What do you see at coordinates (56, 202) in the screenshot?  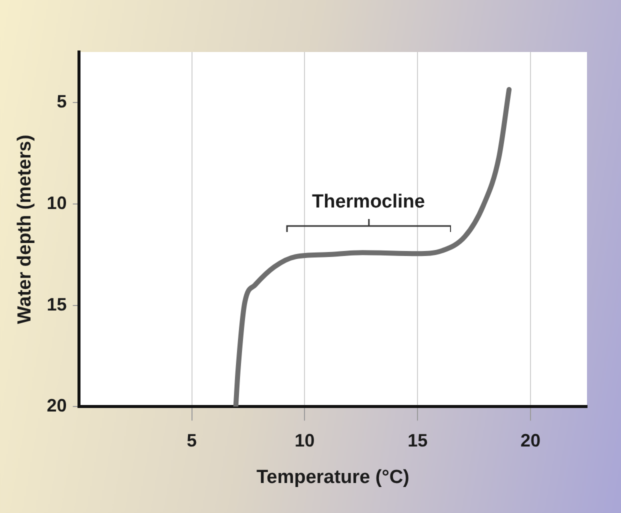 I see `y-tick-label: 10` at bounding box center [56, 202].